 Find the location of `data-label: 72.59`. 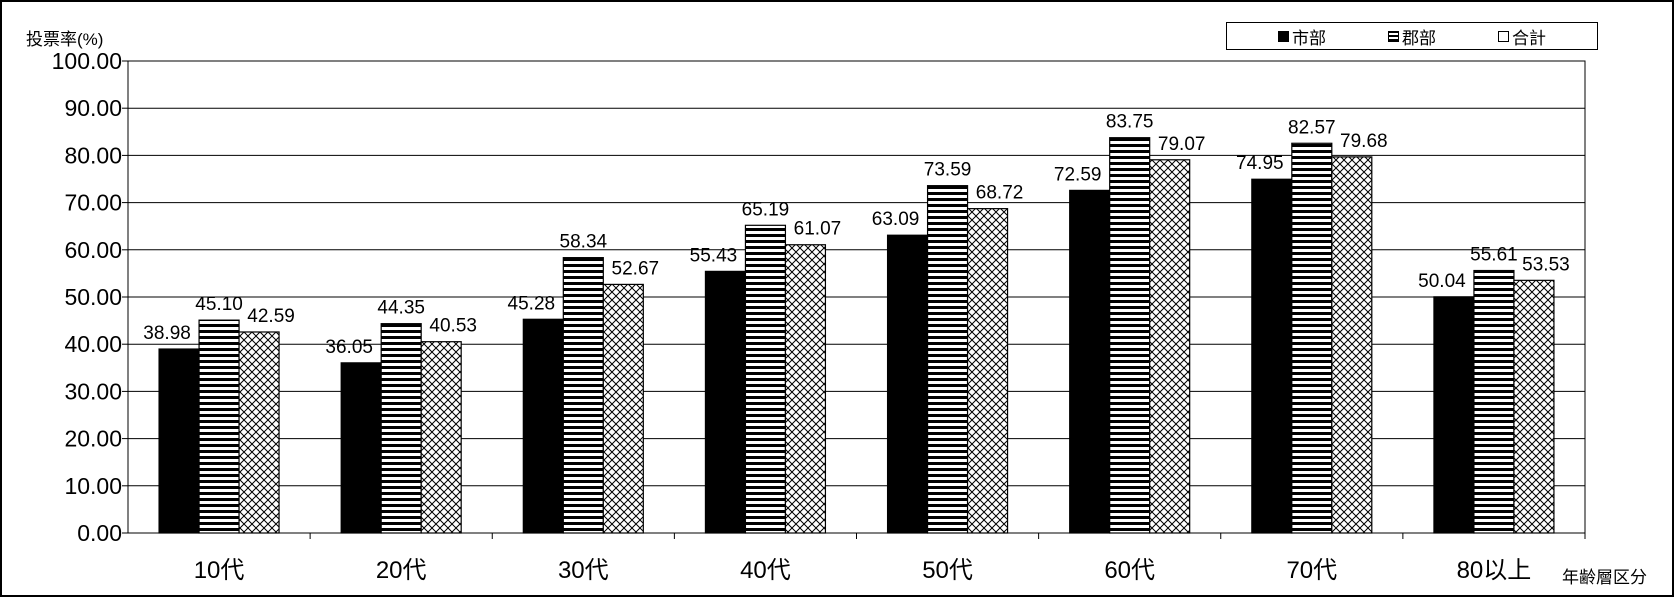

data-label: 72.59 is located at coordinates (1078, 174).